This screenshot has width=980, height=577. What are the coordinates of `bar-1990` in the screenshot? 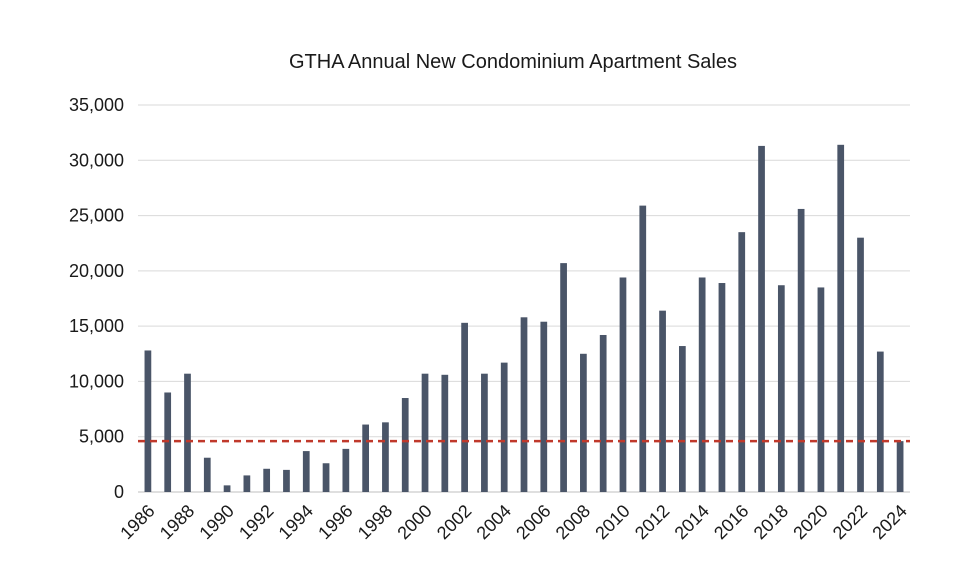 It's located at (227, 488).